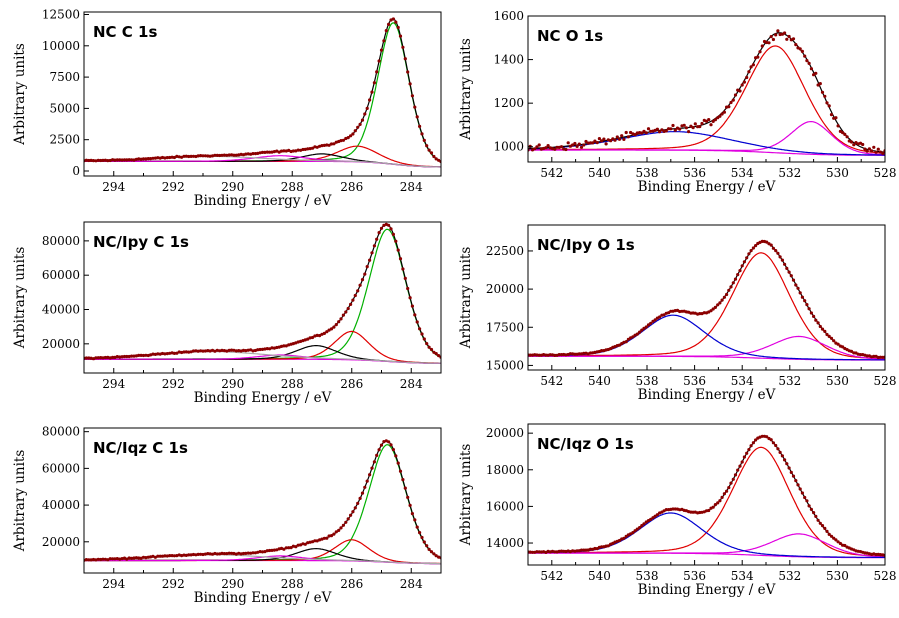 This screenshot has width=899, height=618. Describe the element at coordinates (61, 15) in the screenshot. I see `y-tick-label: 12500` at that location.